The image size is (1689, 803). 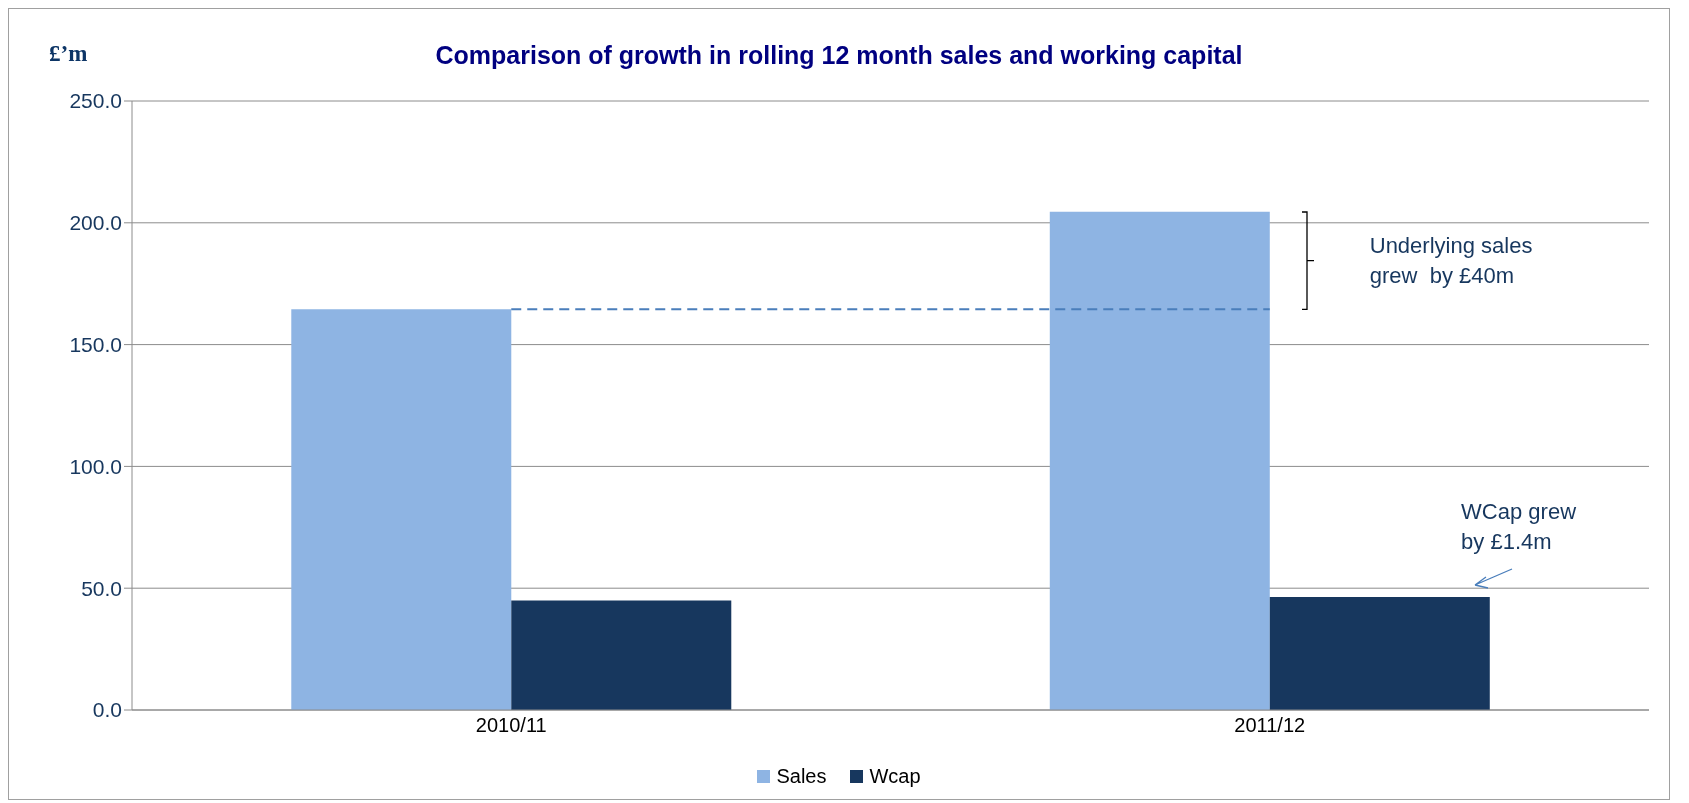 I want to click on y-tick-label: 200.0, so click(x=95, y=223).